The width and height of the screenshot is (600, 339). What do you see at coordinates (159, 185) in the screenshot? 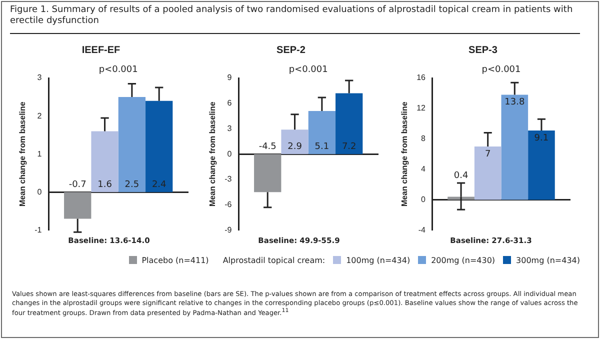
I see `data-label: 2.4` at bounding box center [159, 185].